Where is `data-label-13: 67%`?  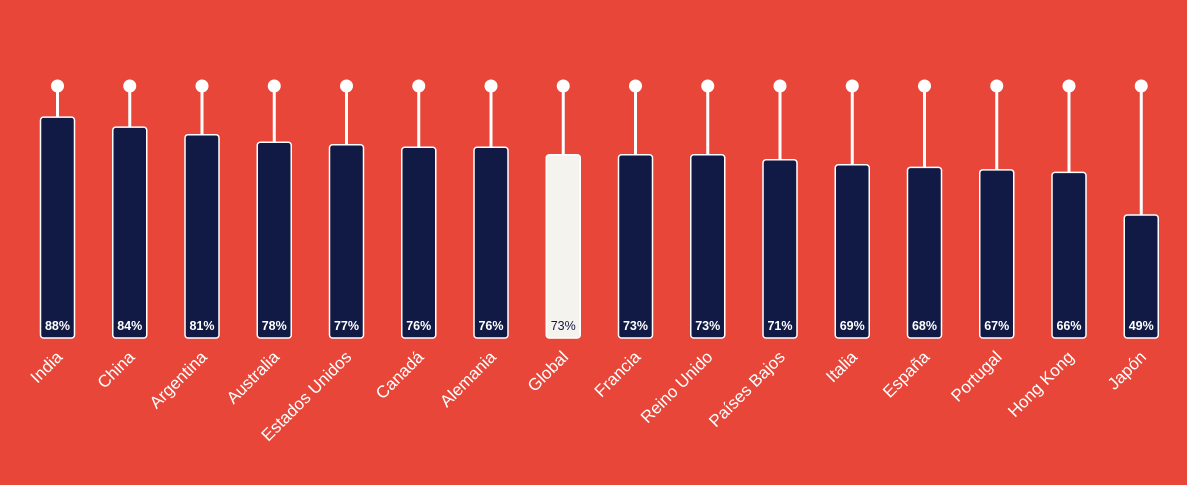 data-label-13: 67% is located at coordinates (996, 326).